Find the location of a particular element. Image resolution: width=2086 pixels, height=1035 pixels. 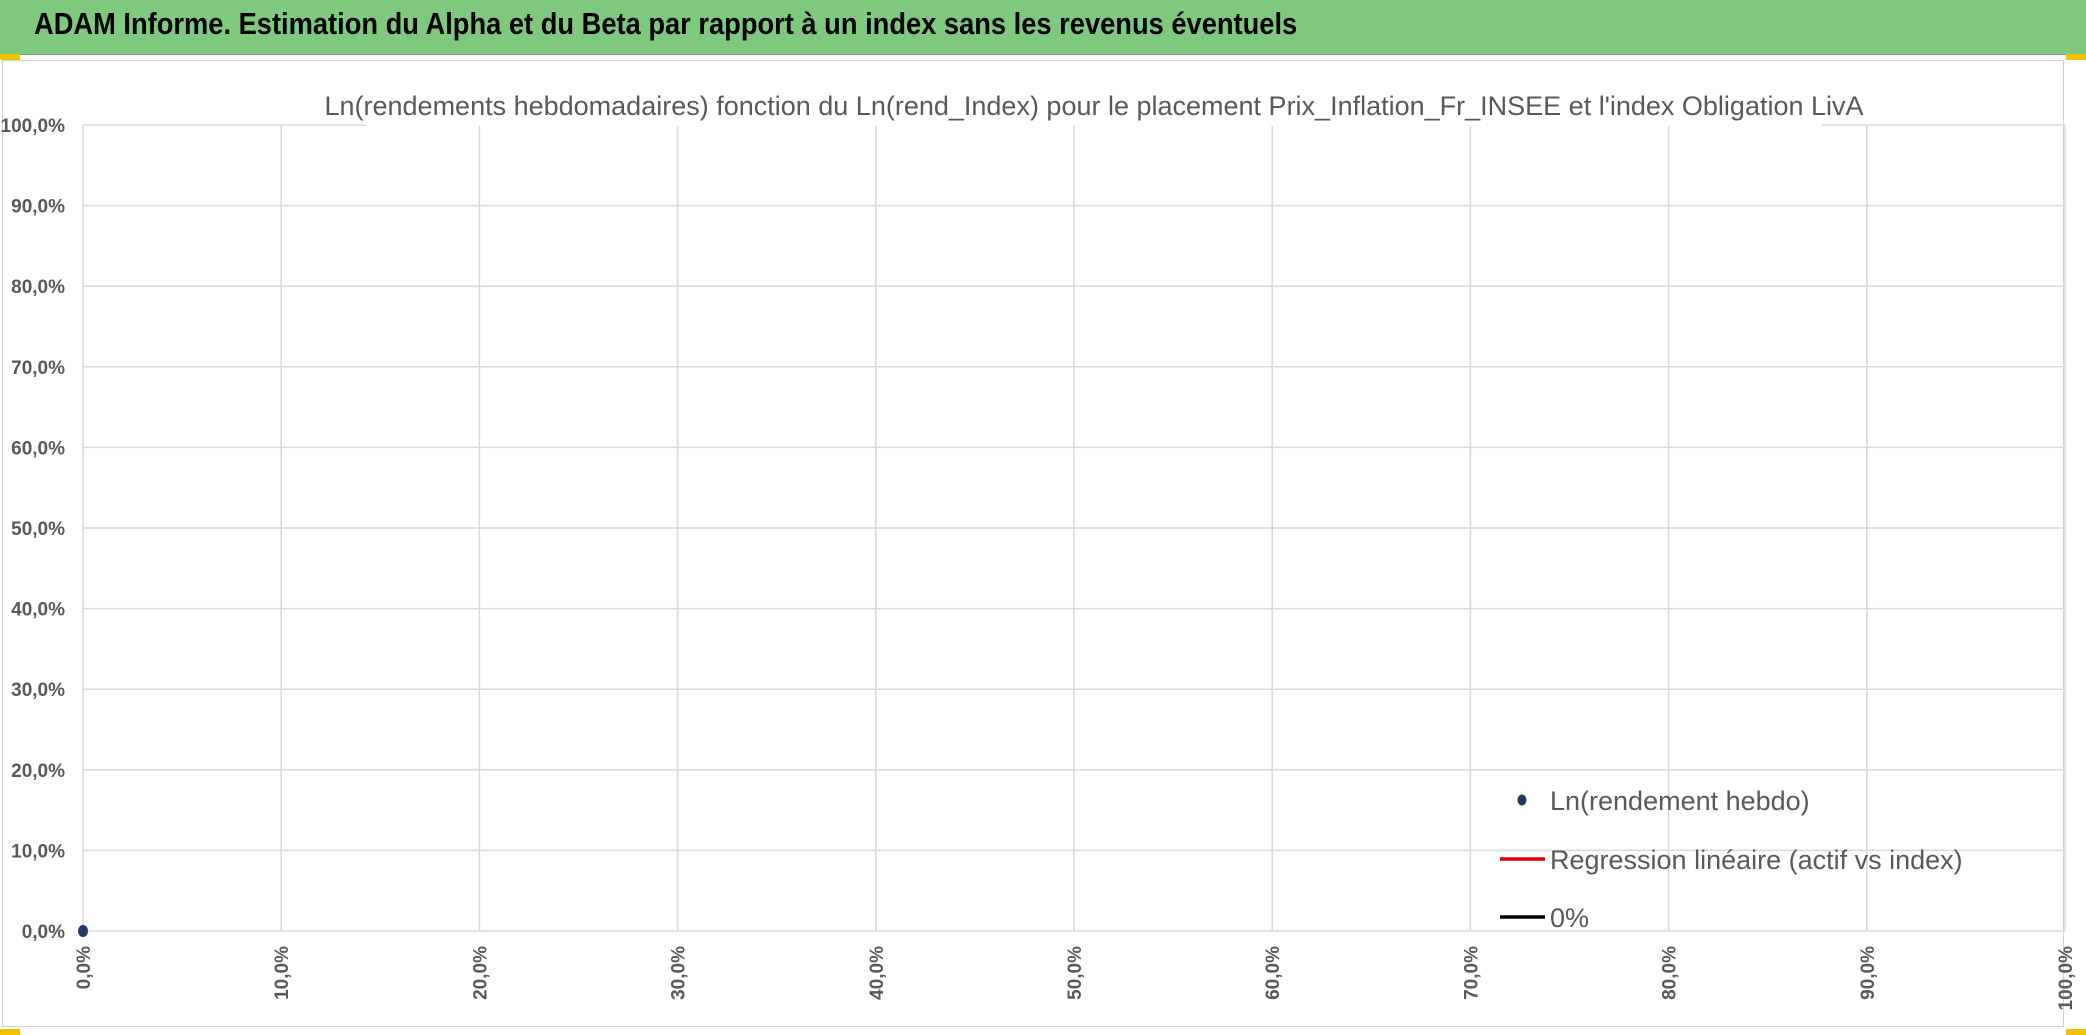

corner-marker-bottom-left is located at coordinates (10, 1032).